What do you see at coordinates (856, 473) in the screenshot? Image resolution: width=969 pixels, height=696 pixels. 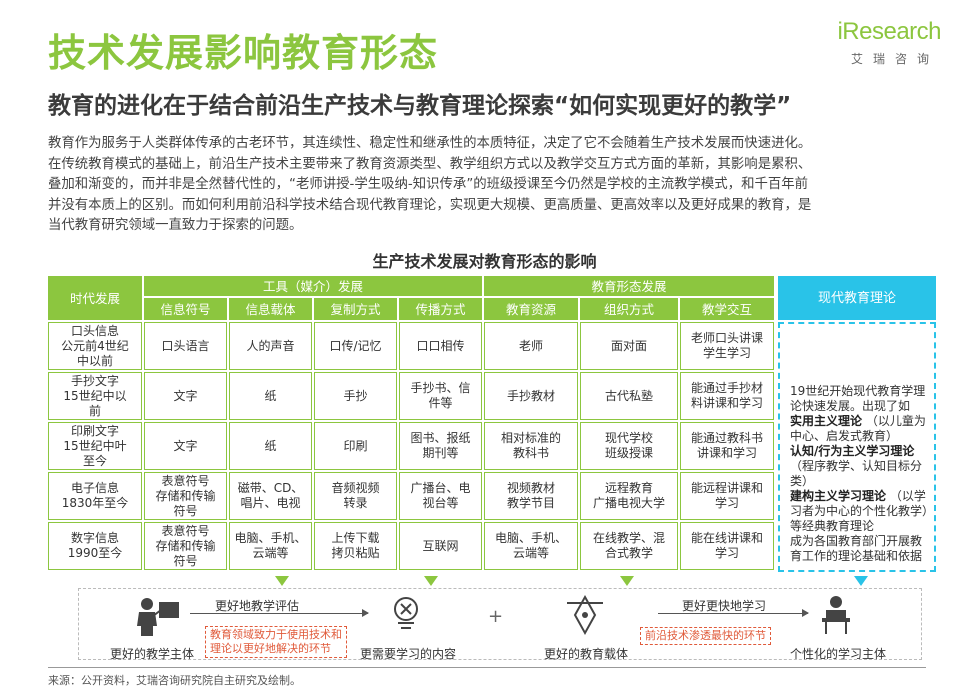 I see `theory-text: （程序教学、认知目标分类）` at bounding box center [856, 473].